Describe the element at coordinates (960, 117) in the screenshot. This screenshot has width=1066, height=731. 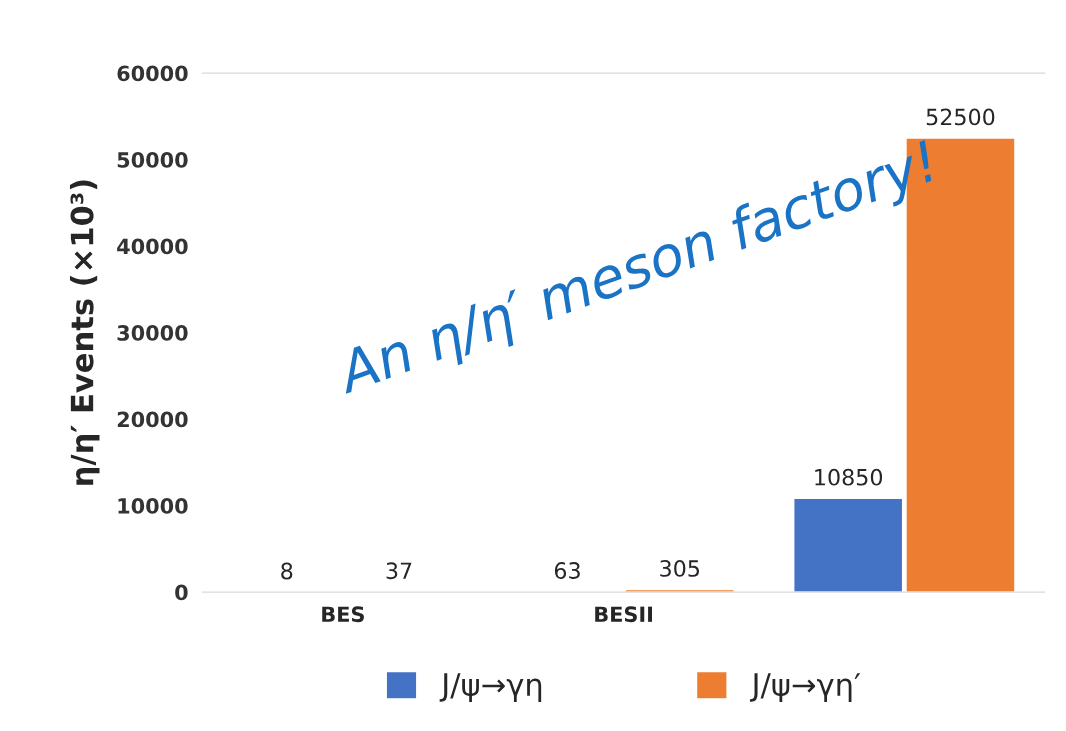
I see `data-label: 52500` at that location.